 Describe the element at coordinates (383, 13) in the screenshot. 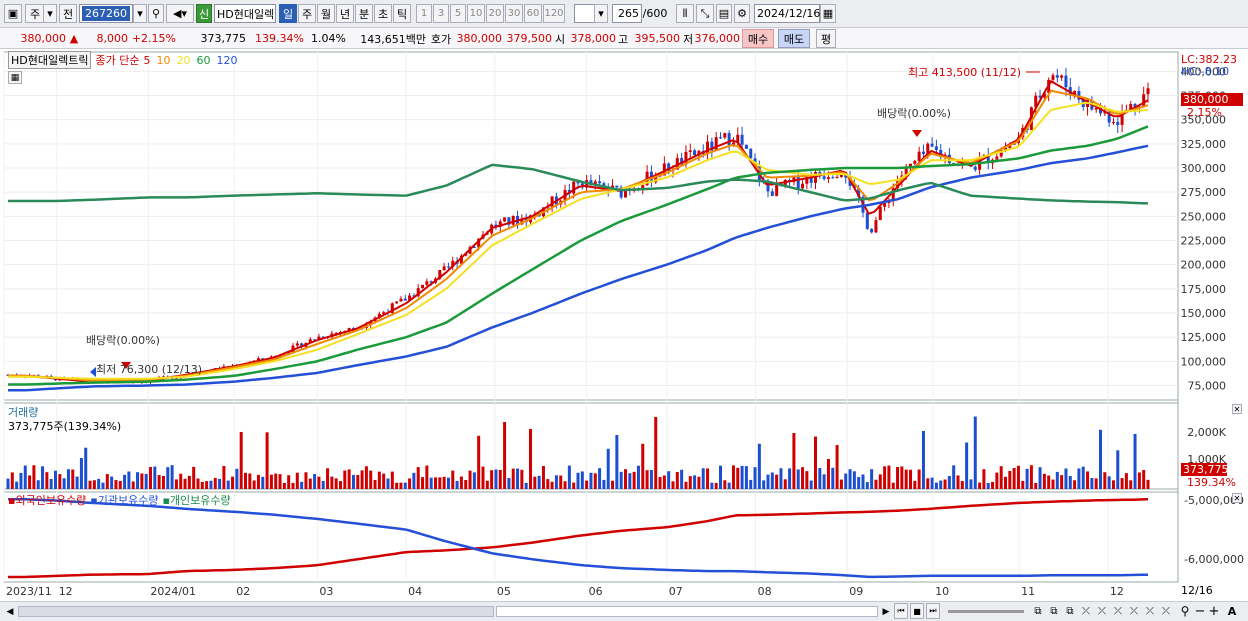

I see `period-button-5: 초` at that location.